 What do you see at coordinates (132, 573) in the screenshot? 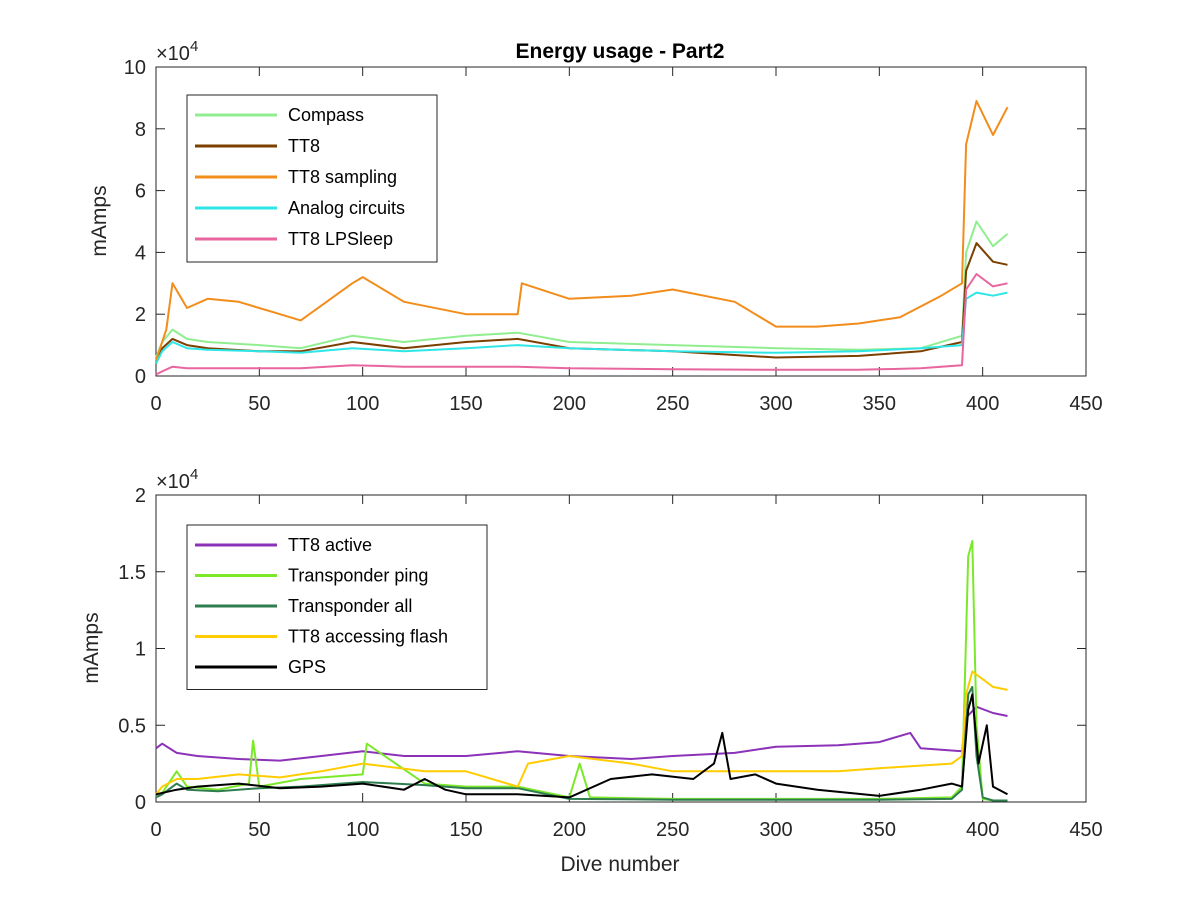
I see `bottom-y-tick-label: 1.5` at bounding box center [132, 573].